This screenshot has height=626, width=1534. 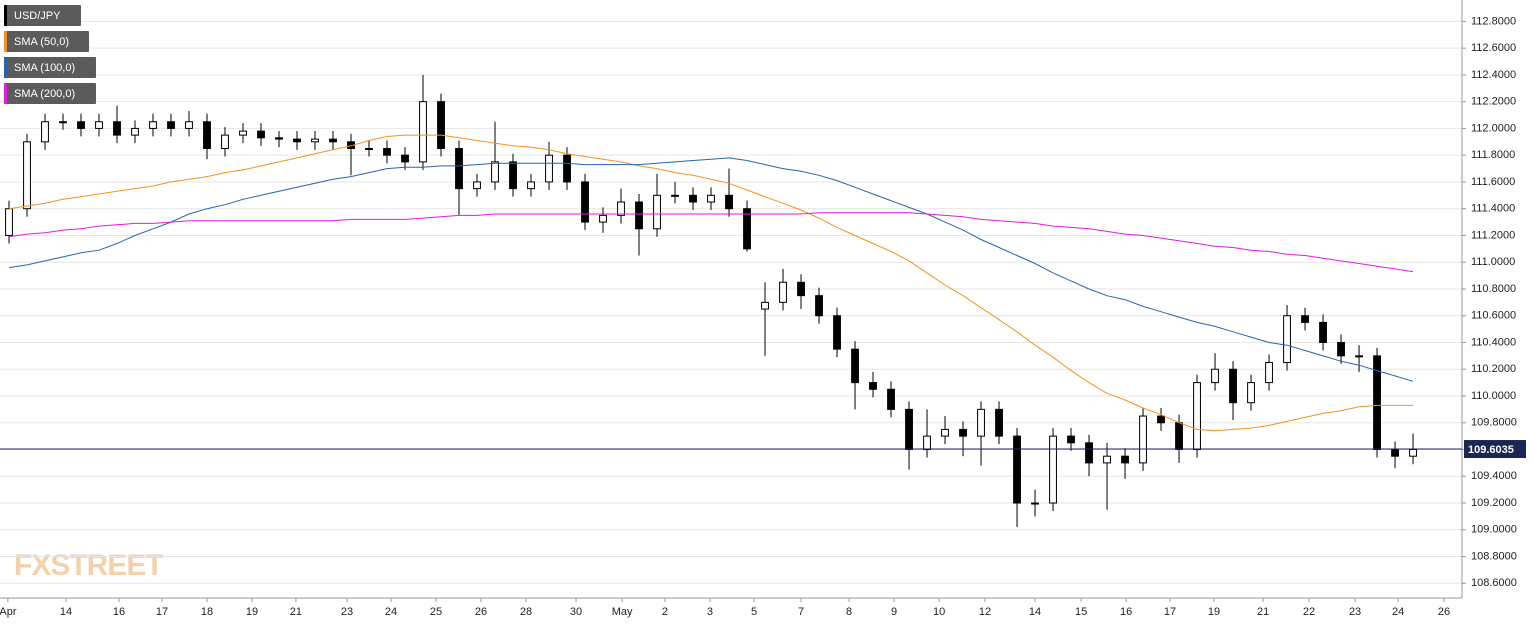 What do you see at coordinates (44, 68) in the screenshot?
I see `legend-label: SMA (100,0)` at bounding box center [44, 68].